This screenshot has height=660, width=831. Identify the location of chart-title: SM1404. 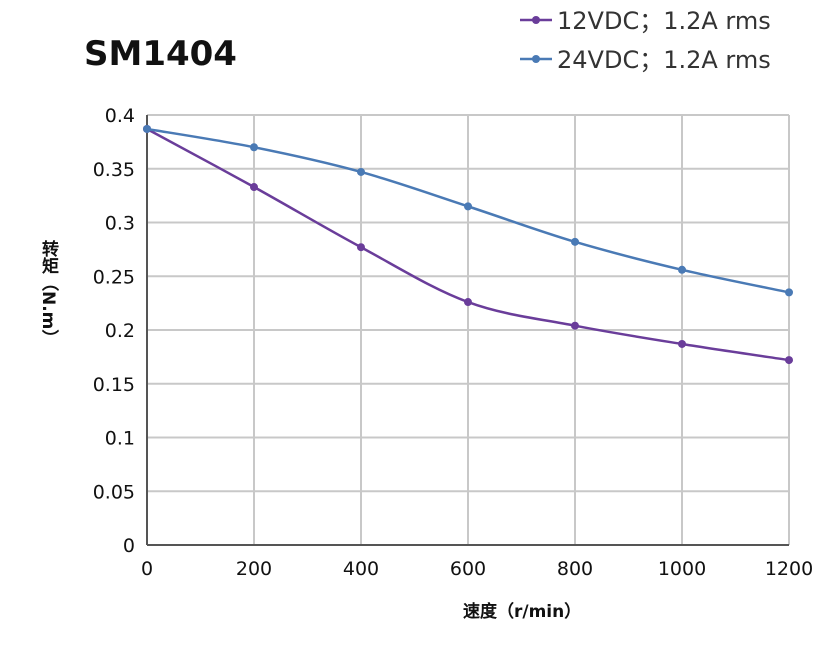
(160, 54).